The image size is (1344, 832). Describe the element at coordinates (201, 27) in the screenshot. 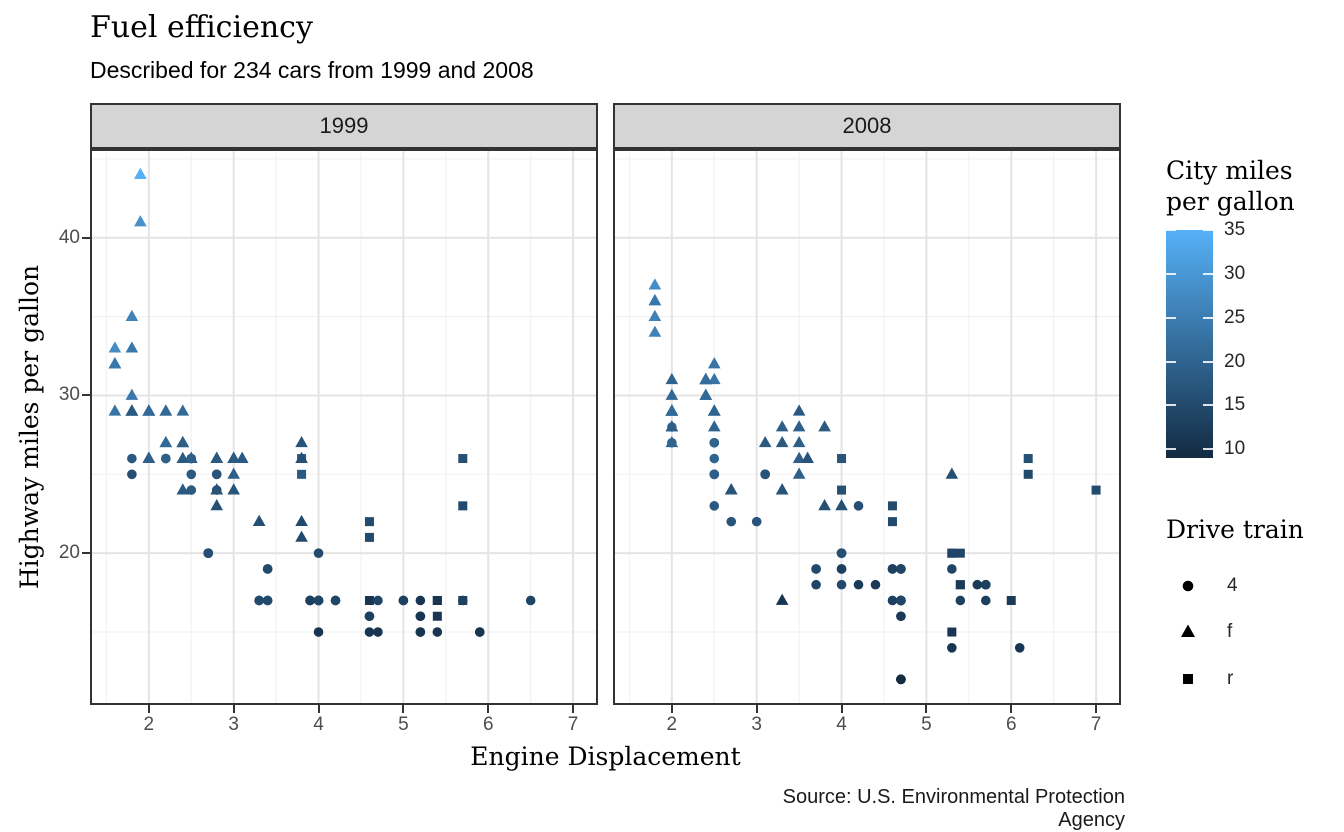

I see `page-title: Fuel efficiency` at that location.